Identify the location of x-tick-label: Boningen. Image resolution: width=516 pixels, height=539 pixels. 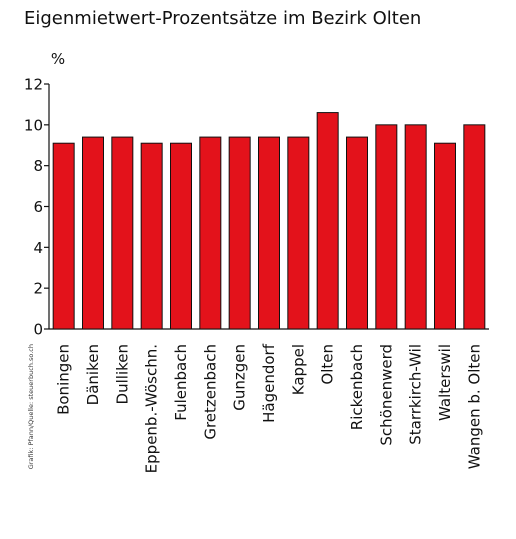
(64, 379).